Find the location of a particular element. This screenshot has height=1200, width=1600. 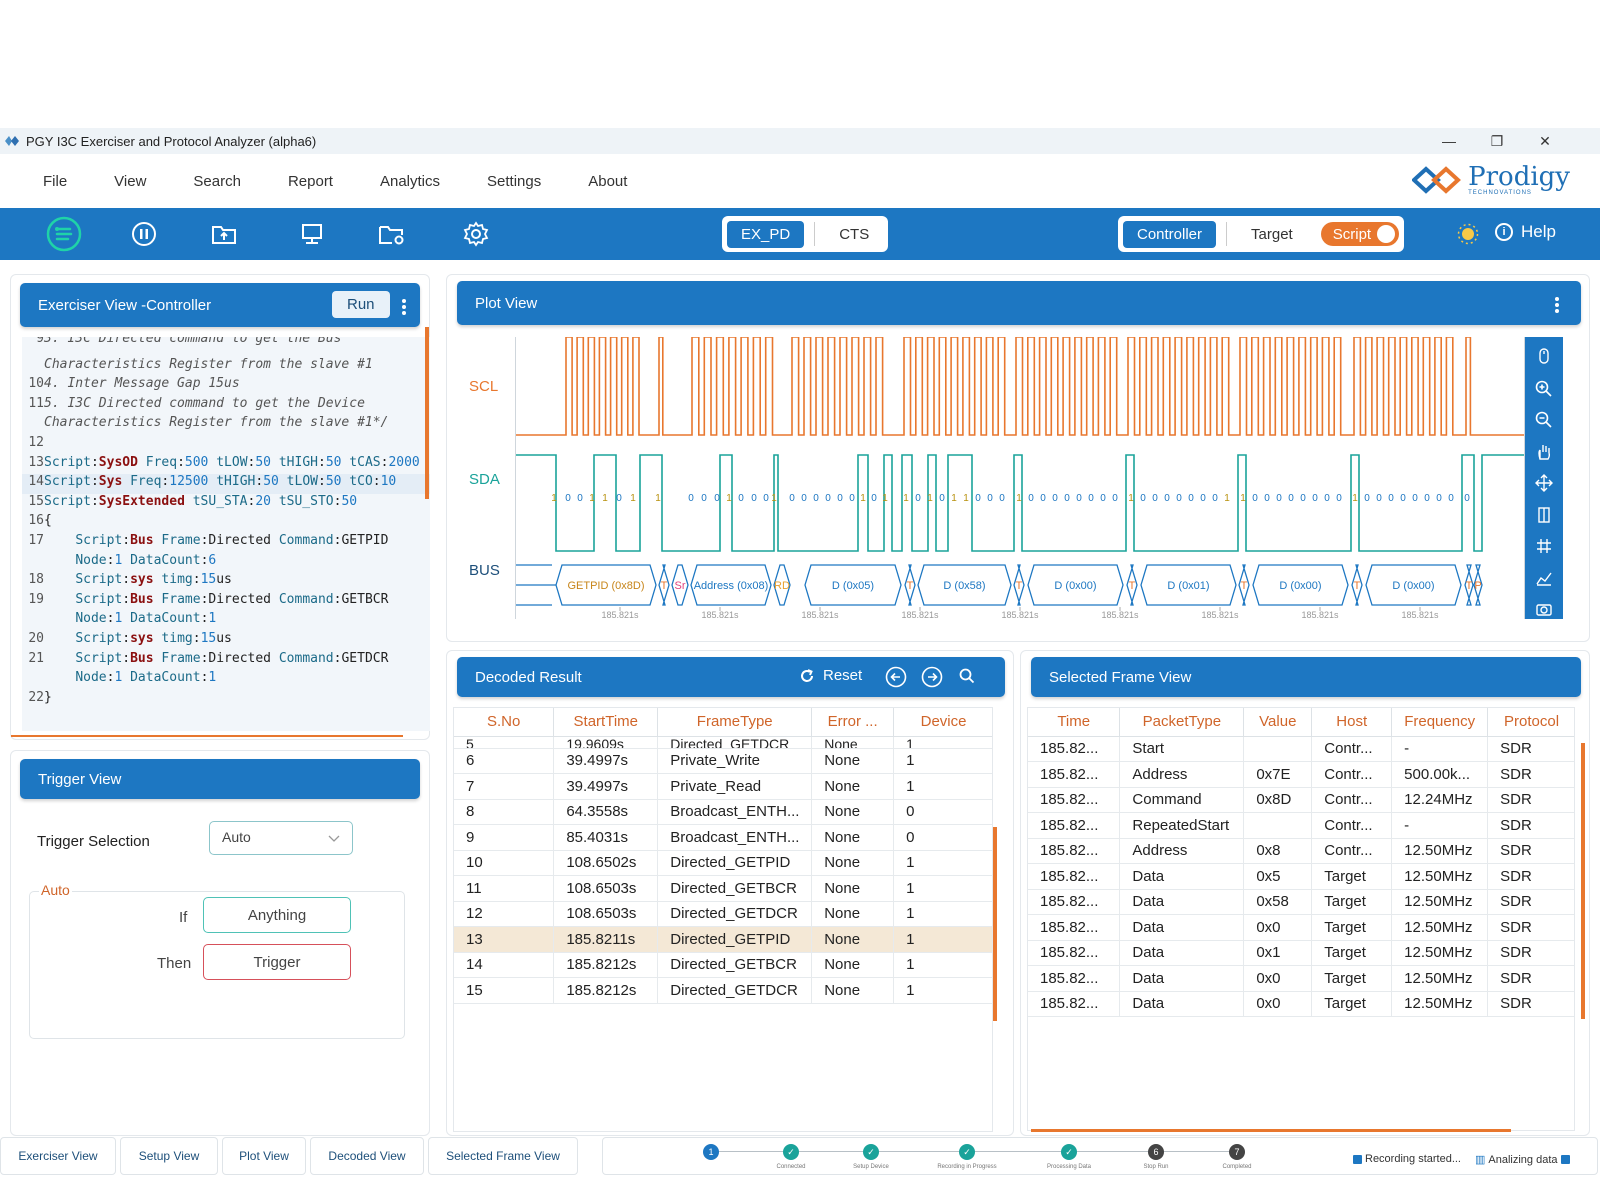

frame-hscrollbar is located at coordinates (1271, 1130).